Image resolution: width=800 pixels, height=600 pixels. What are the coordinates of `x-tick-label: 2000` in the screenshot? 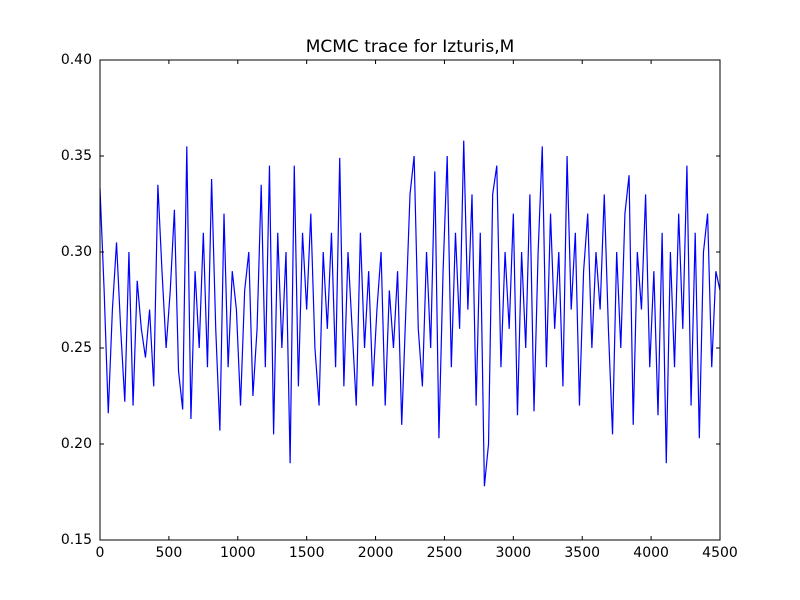 It's located at (376, 553).